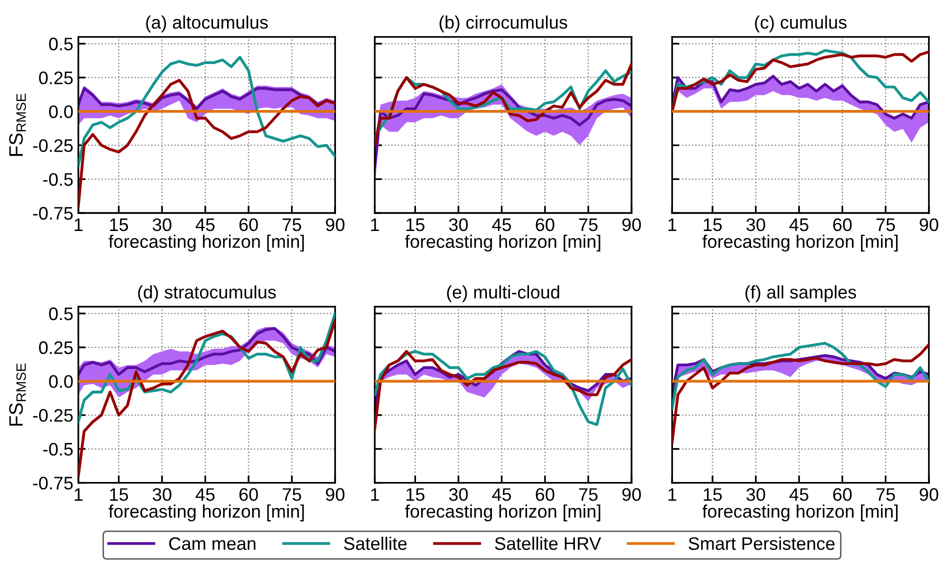  What do you see at coordinates (800, 24) in the screenshot?
I see `chart-title: (c) cumulus` at bounding box center [800, 24].